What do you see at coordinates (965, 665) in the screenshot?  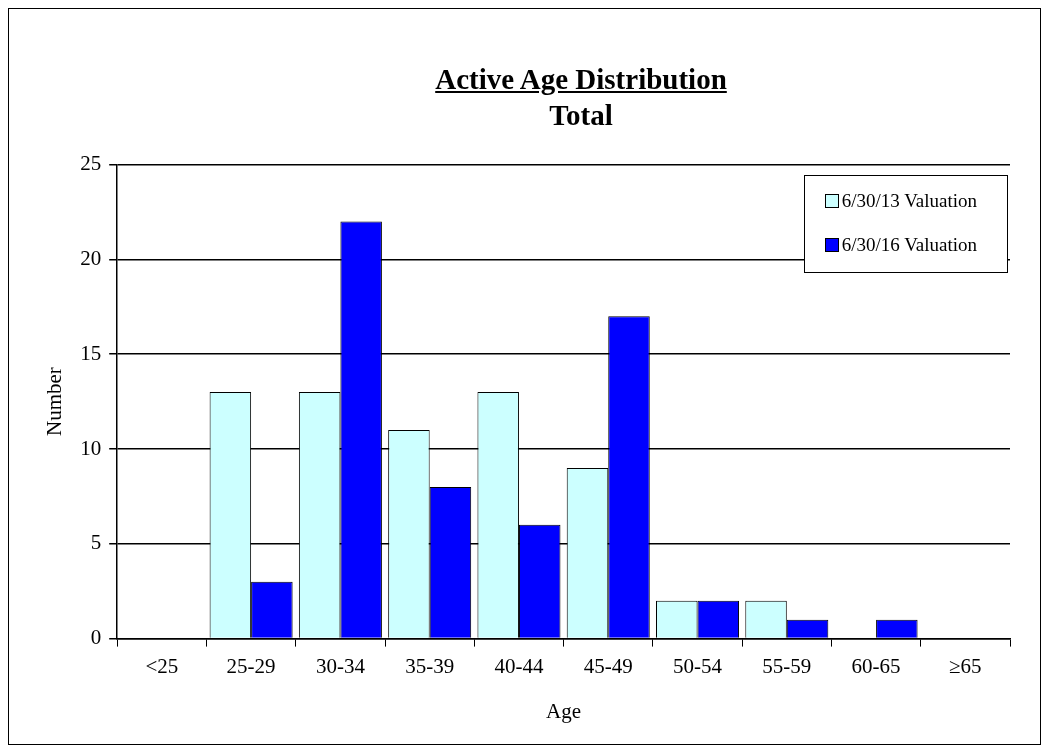 I see `x-tick-label: ≥65` at bounding box center [965, 665].